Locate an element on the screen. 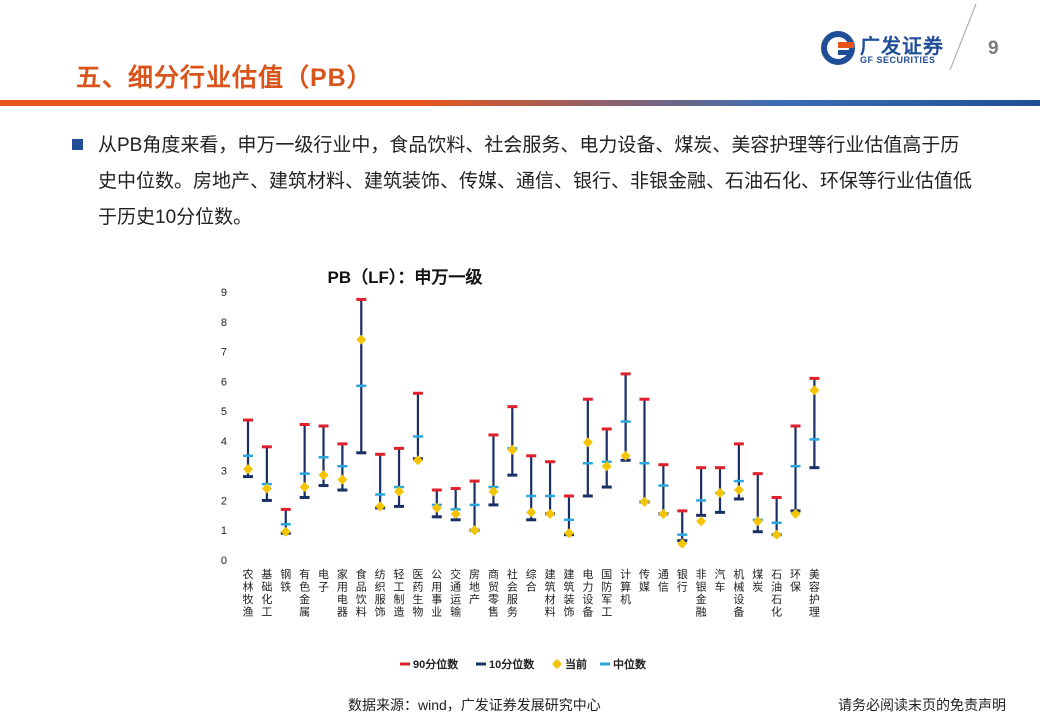 This screenshot has height=720, width=1040. logo-text-en: GF SECURITIES is located at coordinates (898, 60).